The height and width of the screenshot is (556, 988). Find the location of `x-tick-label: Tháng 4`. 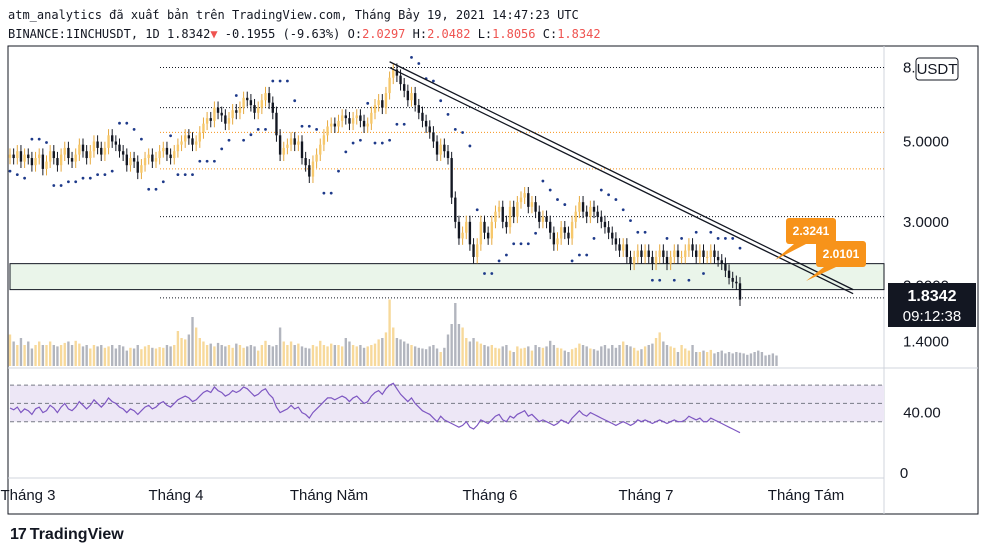

x-tick-label: Tháng 4 is located at coordinates (175, 495).